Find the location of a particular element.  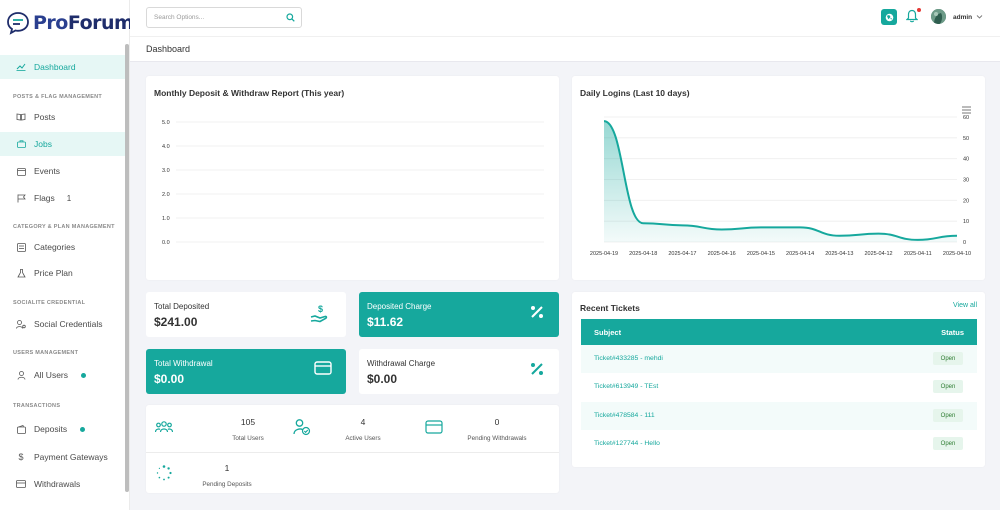

sidebar-item-label: All Users is located at coordinates (51, 375).